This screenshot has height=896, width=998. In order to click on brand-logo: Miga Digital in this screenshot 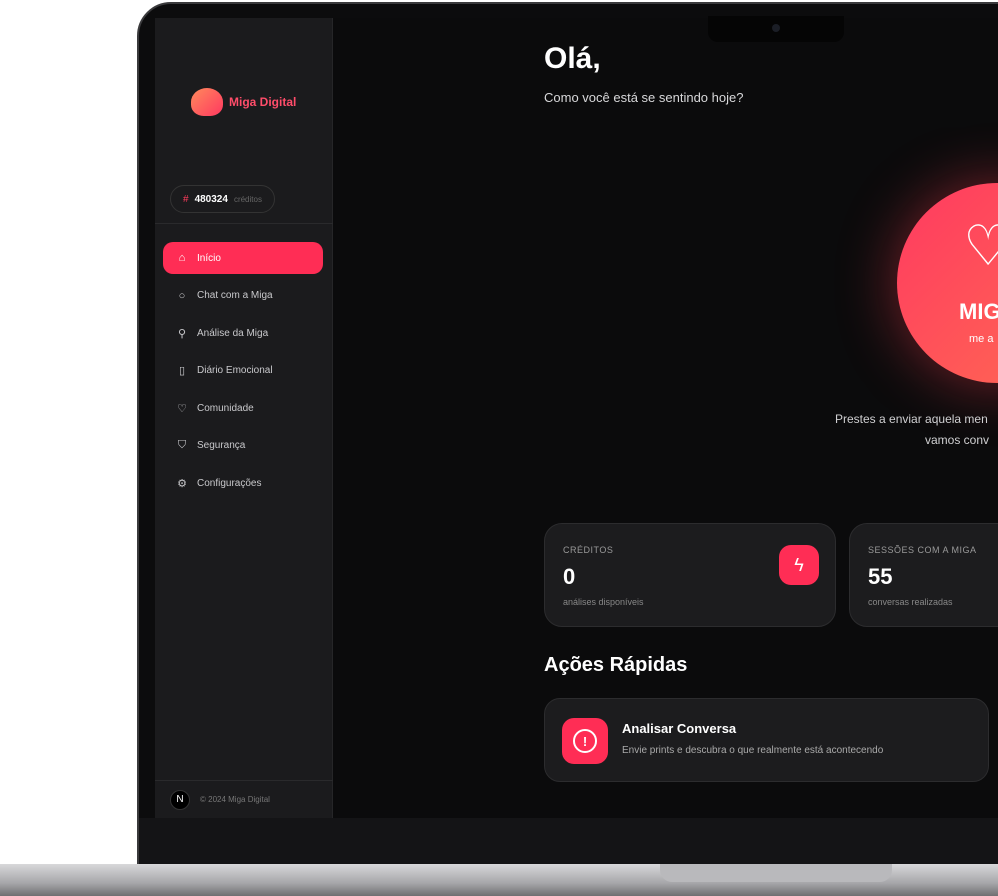, I will do `click(243, 102)`.